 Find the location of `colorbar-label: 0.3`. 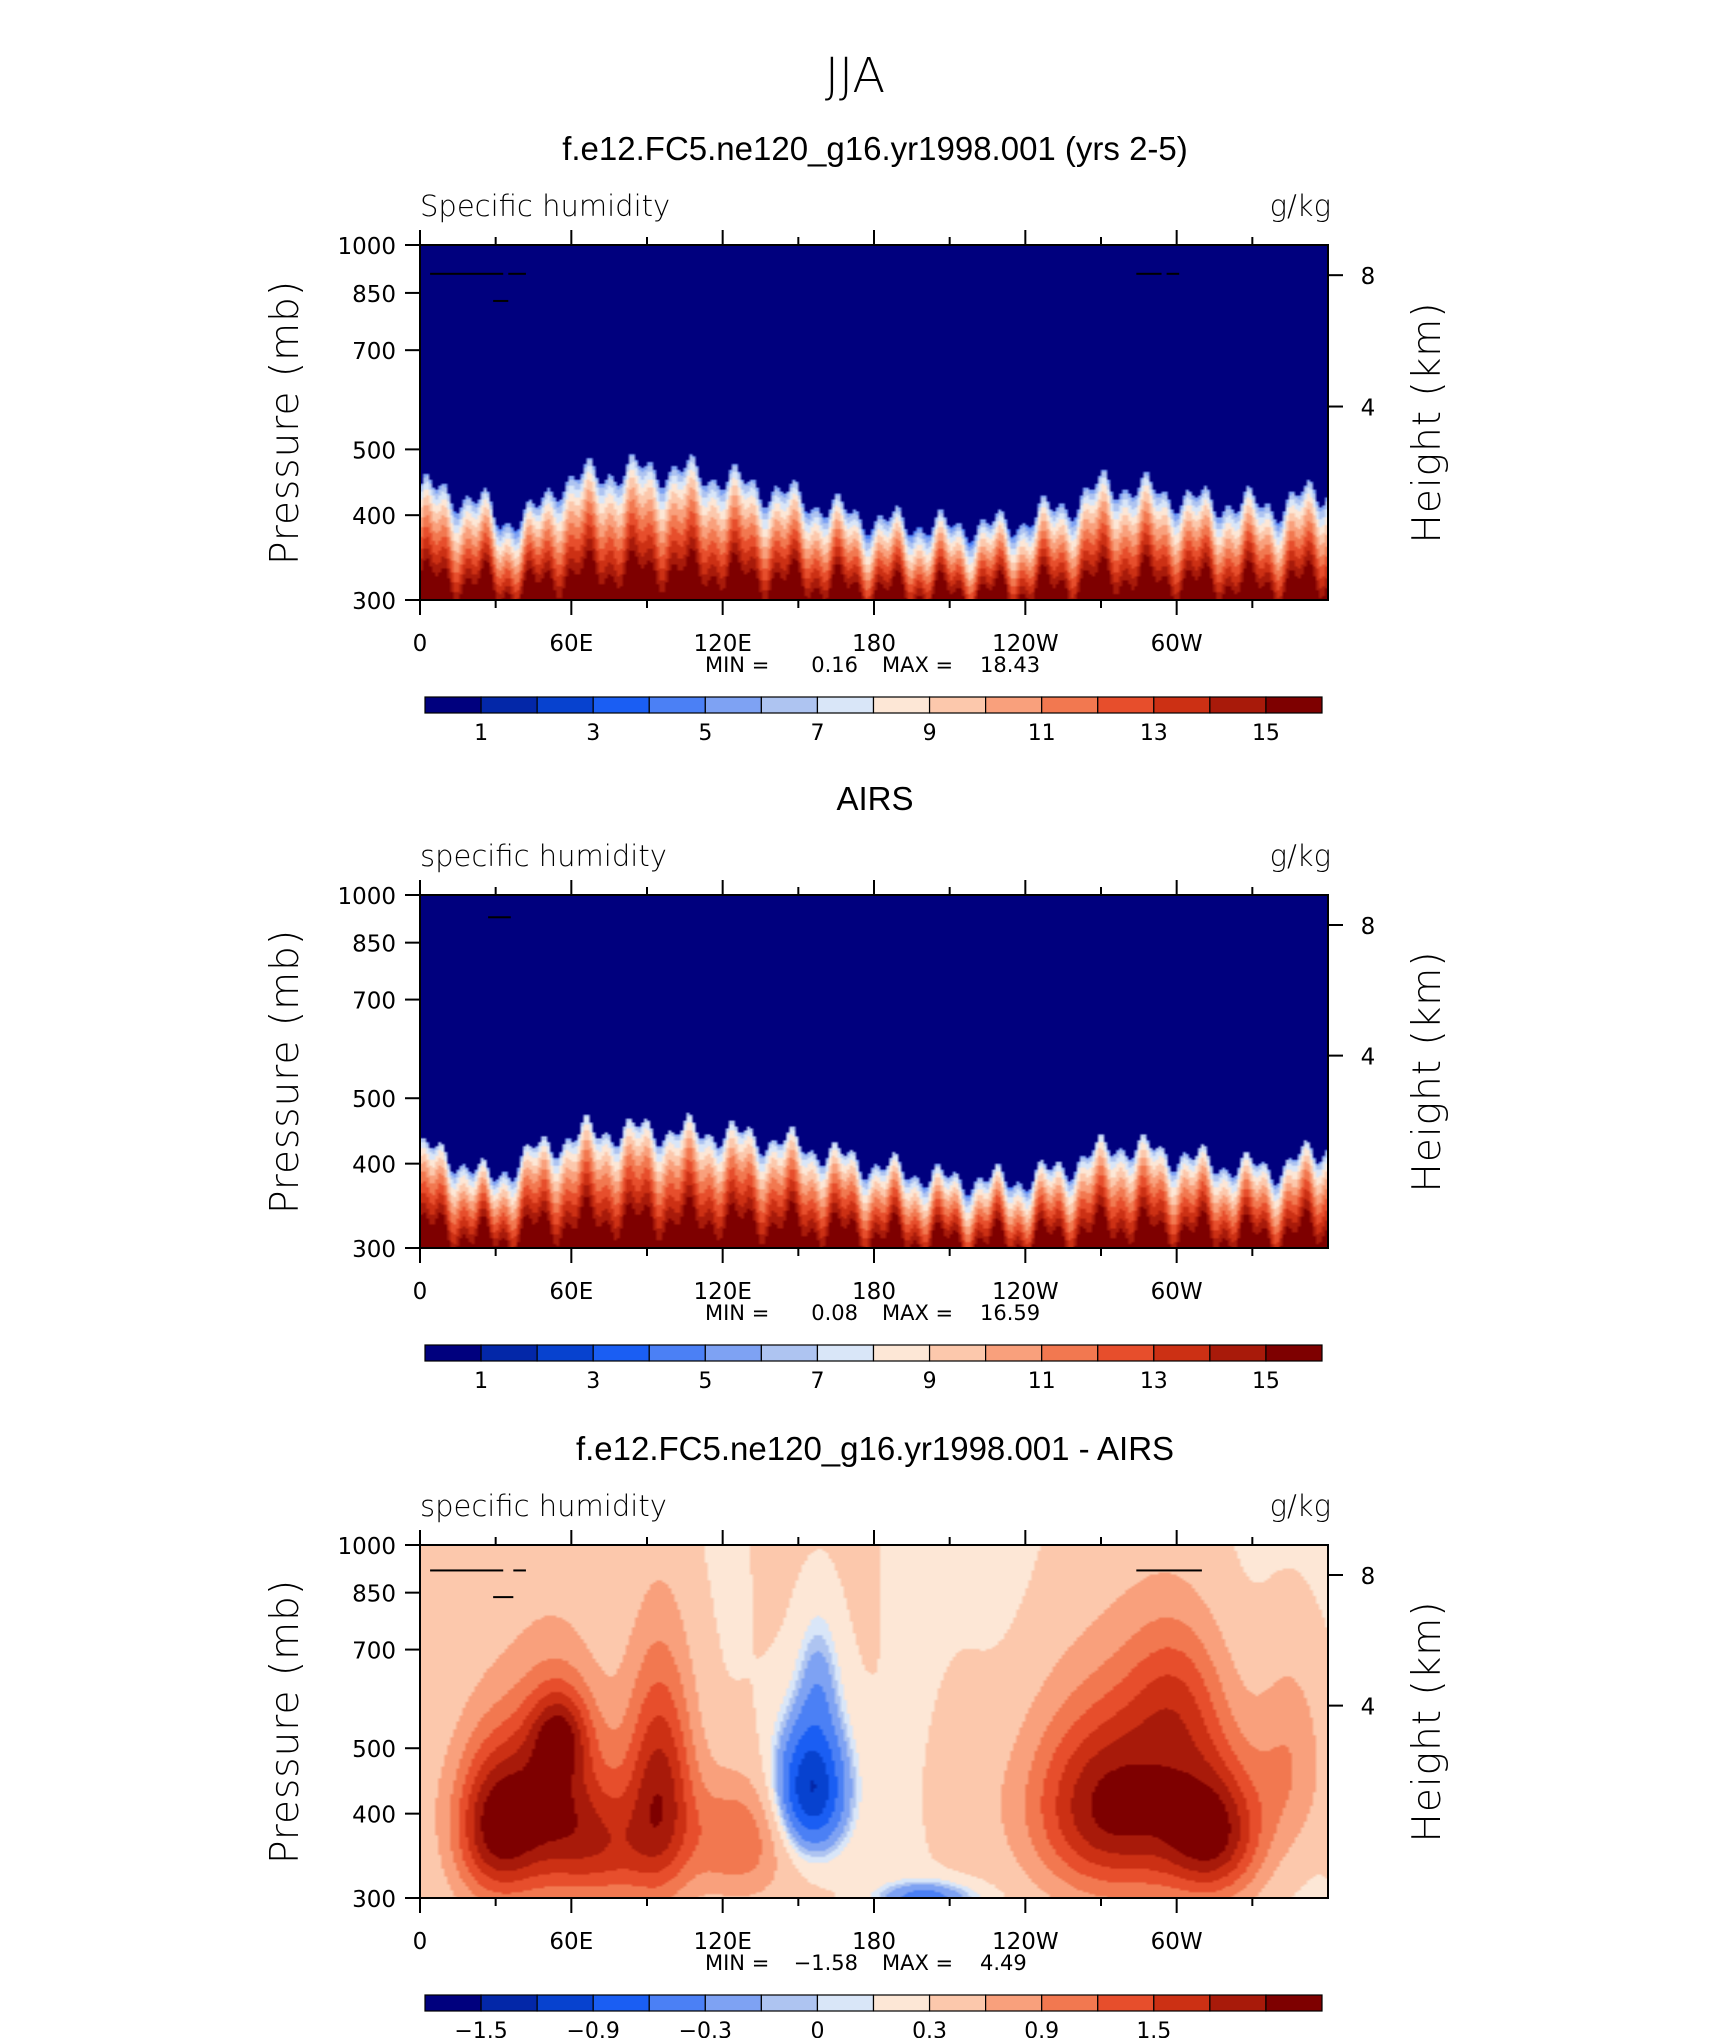

colorbar-label: 0.3 is located at coordinates (929, 2028).